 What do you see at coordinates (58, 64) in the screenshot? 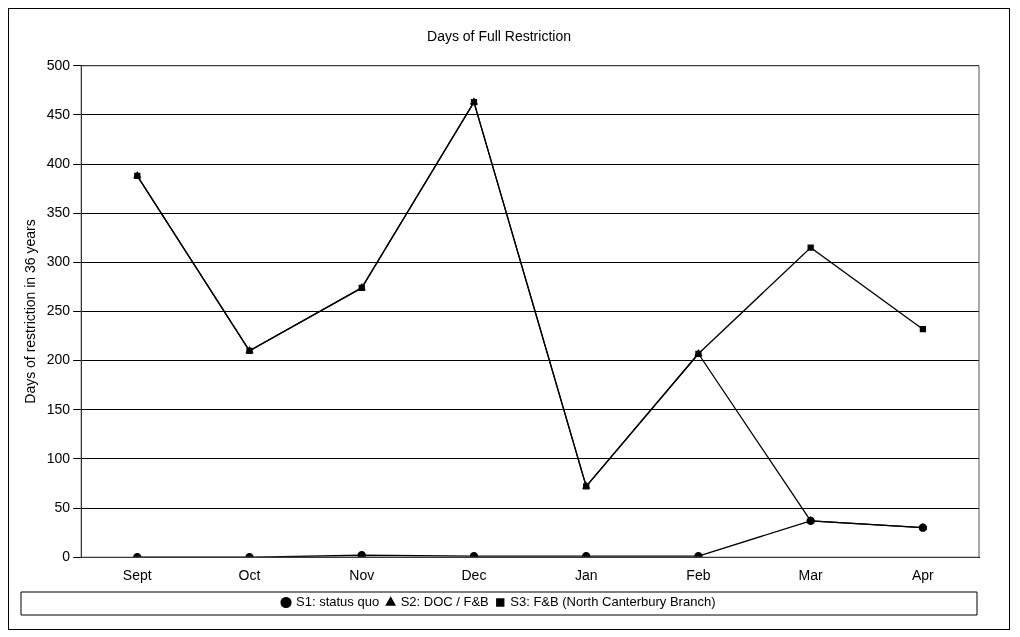
I see `y-tick-label: 500` at bounding box center [58, 64].